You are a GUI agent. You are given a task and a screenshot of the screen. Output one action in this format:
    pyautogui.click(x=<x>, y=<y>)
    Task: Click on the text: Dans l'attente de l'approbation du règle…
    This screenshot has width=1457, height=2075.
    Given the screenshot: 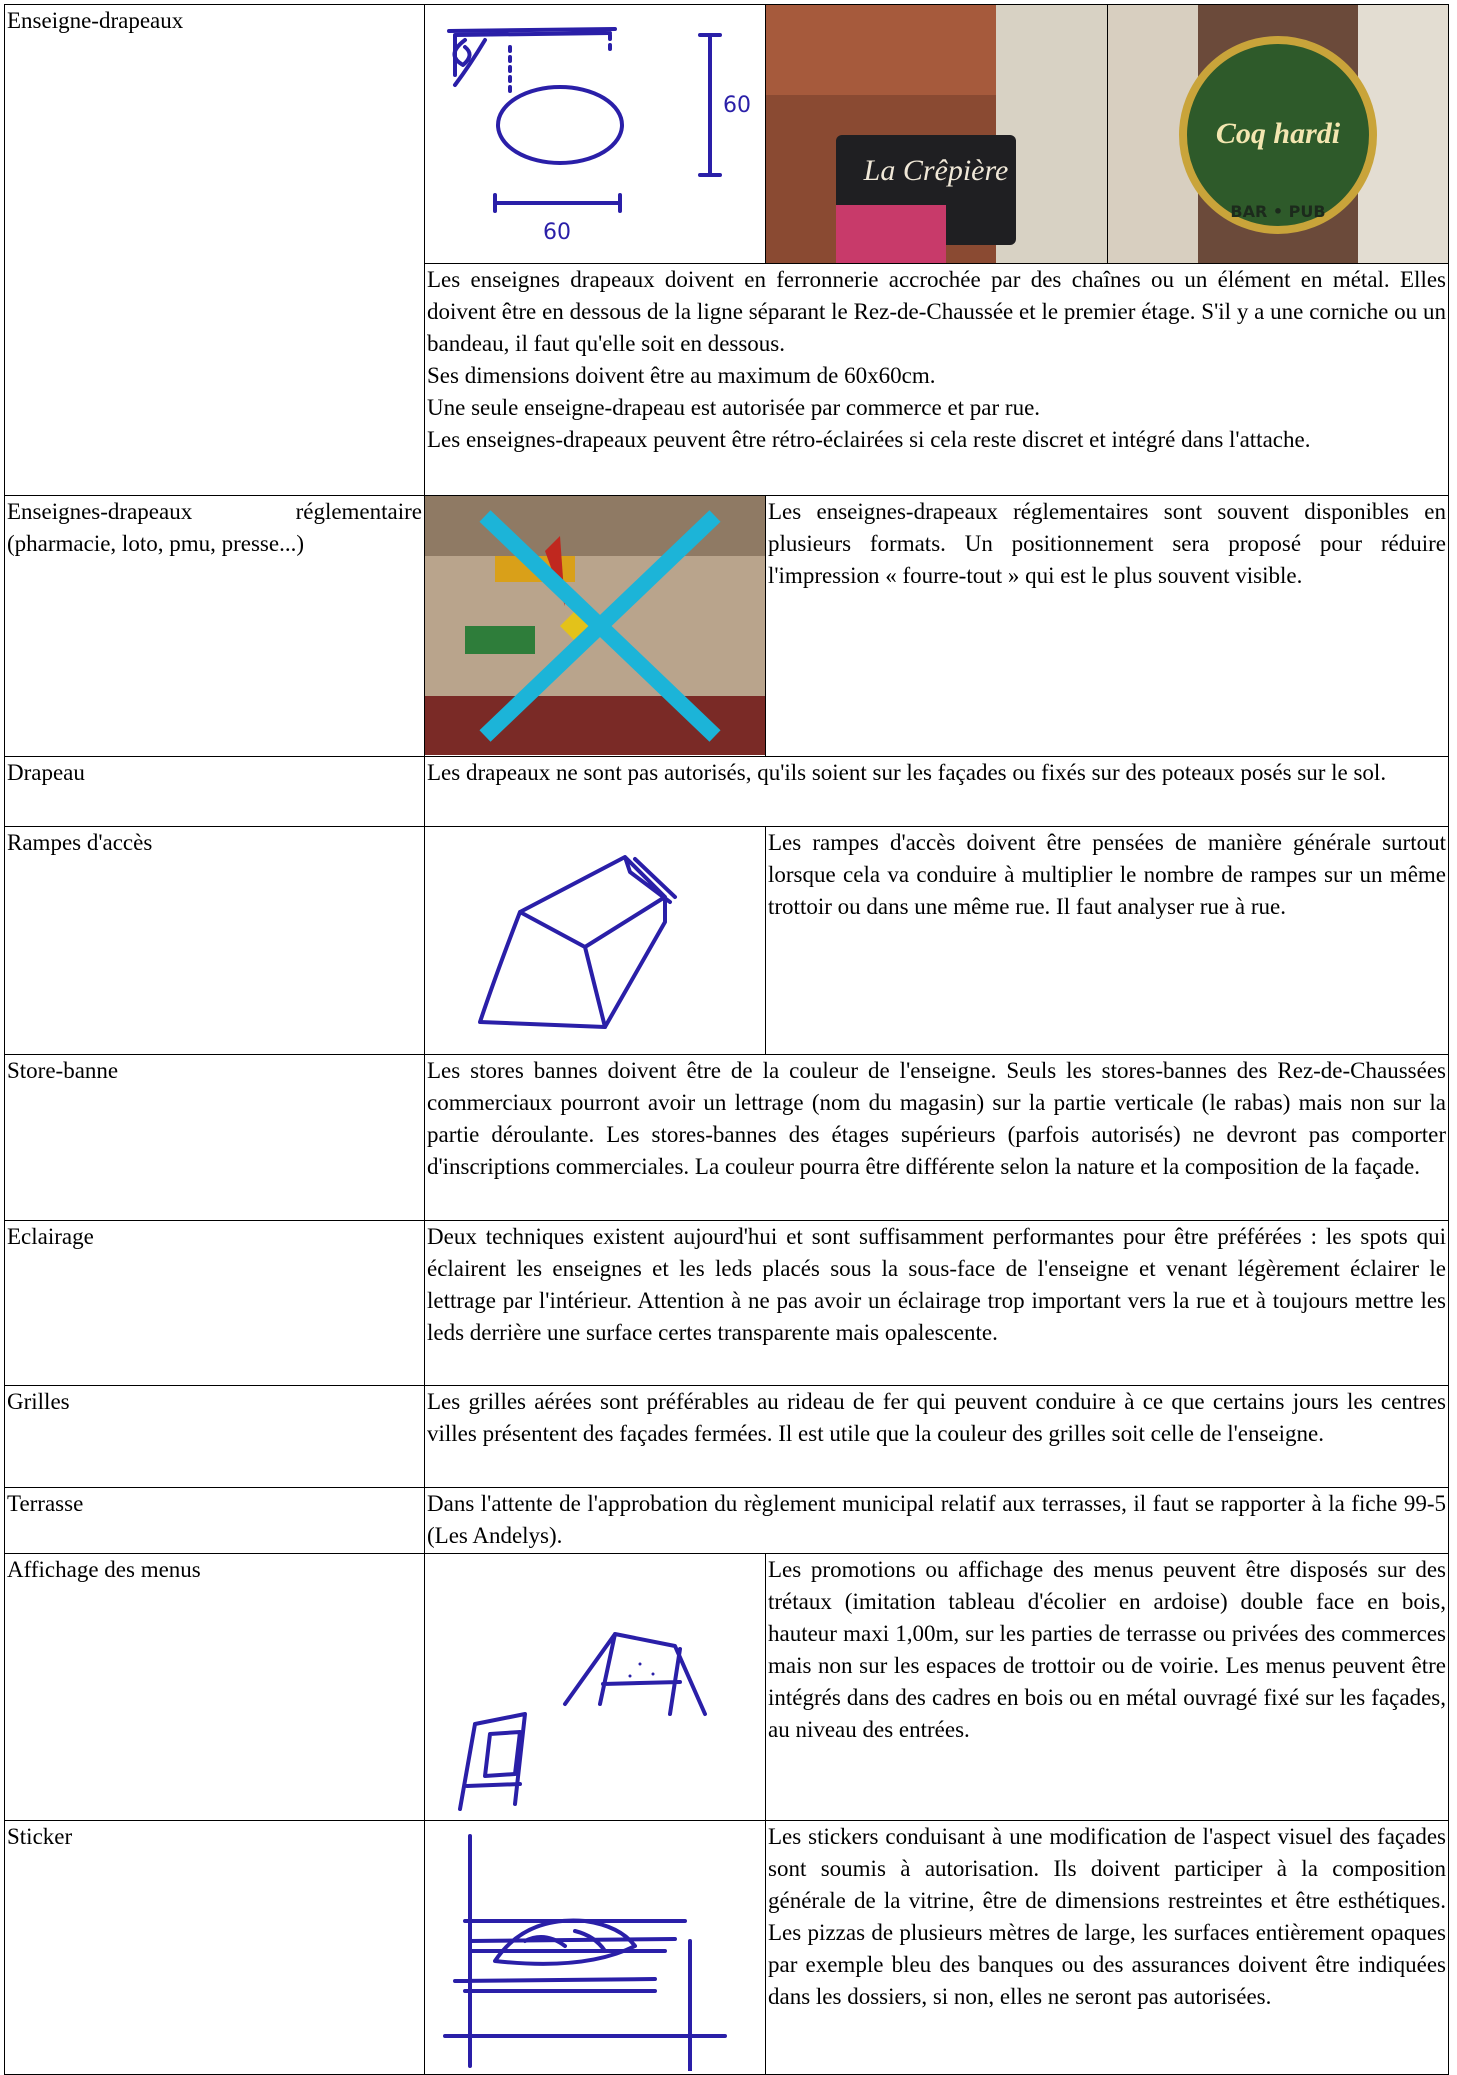 What is the action you would take?
    pyautogui.click(x=936, y=1519)
    